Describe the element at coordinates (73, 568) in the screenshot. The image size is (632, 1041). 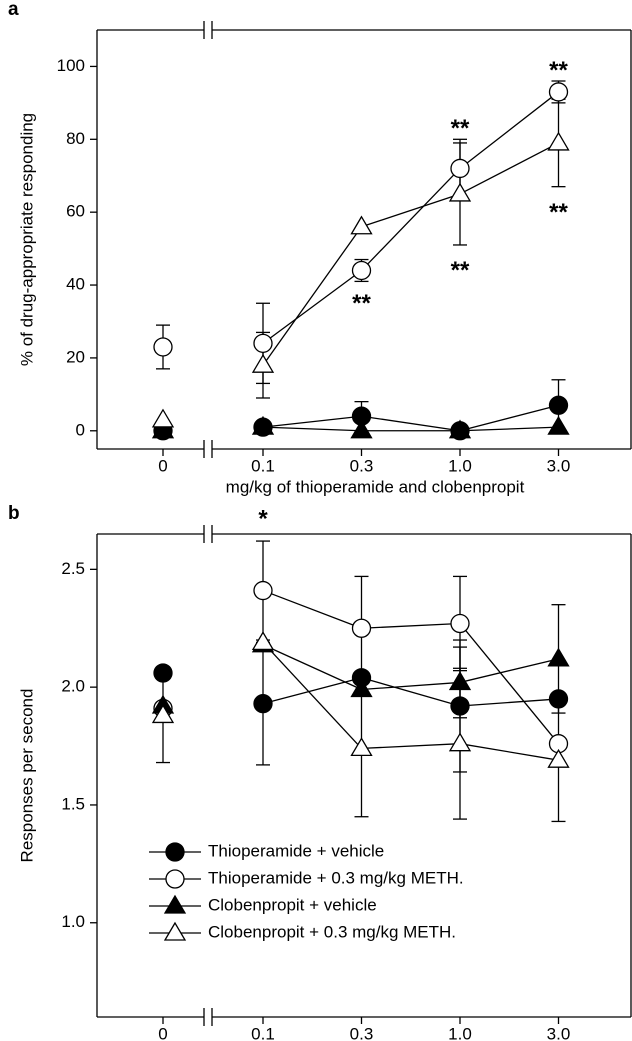
I see `y-tick-label: 2.5` at that location.